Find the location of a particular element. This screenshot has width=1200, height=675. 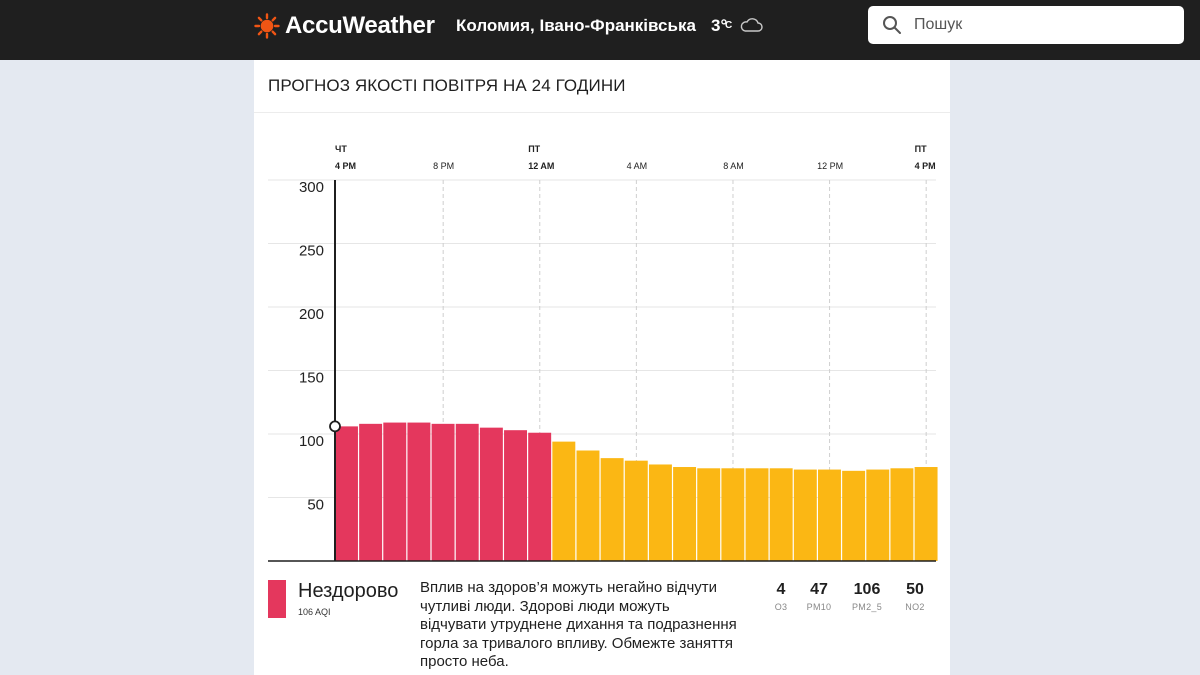

card-title: ПРОГНОЗ ЯКОСТІ ПОВІТРЯ НА 24 ГОДИНИ is located at coordinates (447, 85).